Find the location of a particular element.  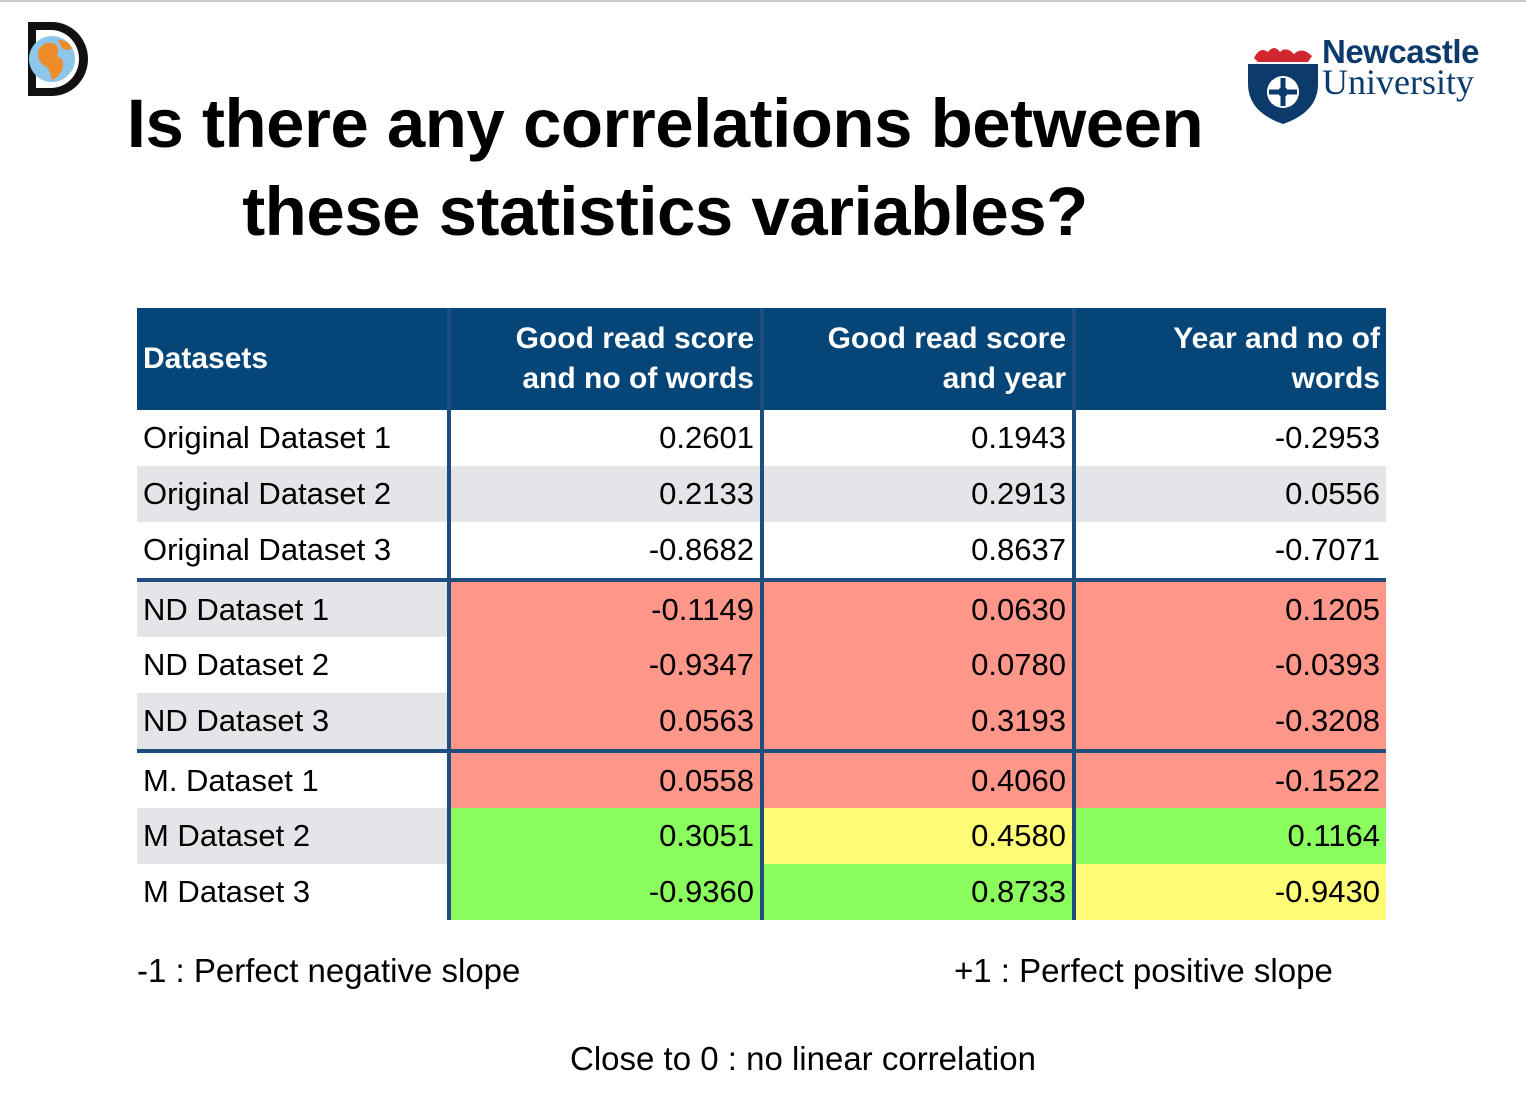

legend-zero: Close to 0 : no linear correlation is located at coordinates (803, 1058).